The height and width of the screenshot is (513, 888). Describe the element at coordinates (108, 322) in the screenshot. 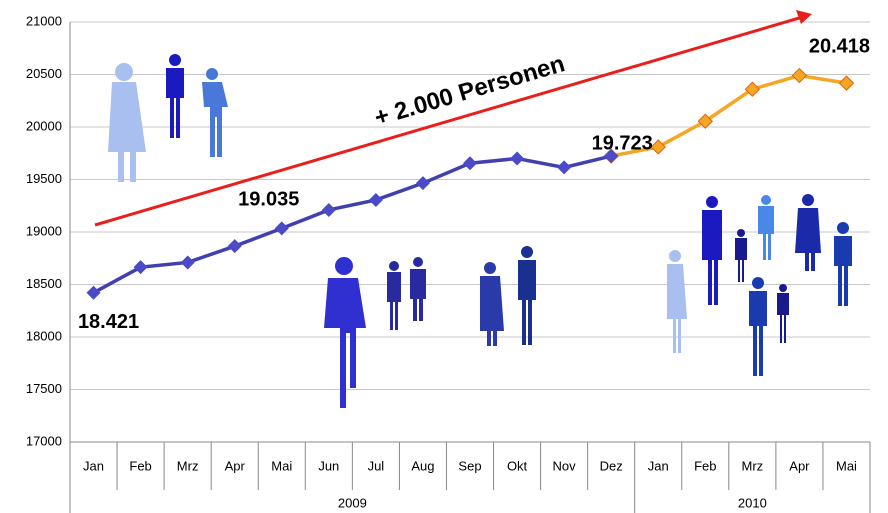

I see `data-label: 18.421` at that location.